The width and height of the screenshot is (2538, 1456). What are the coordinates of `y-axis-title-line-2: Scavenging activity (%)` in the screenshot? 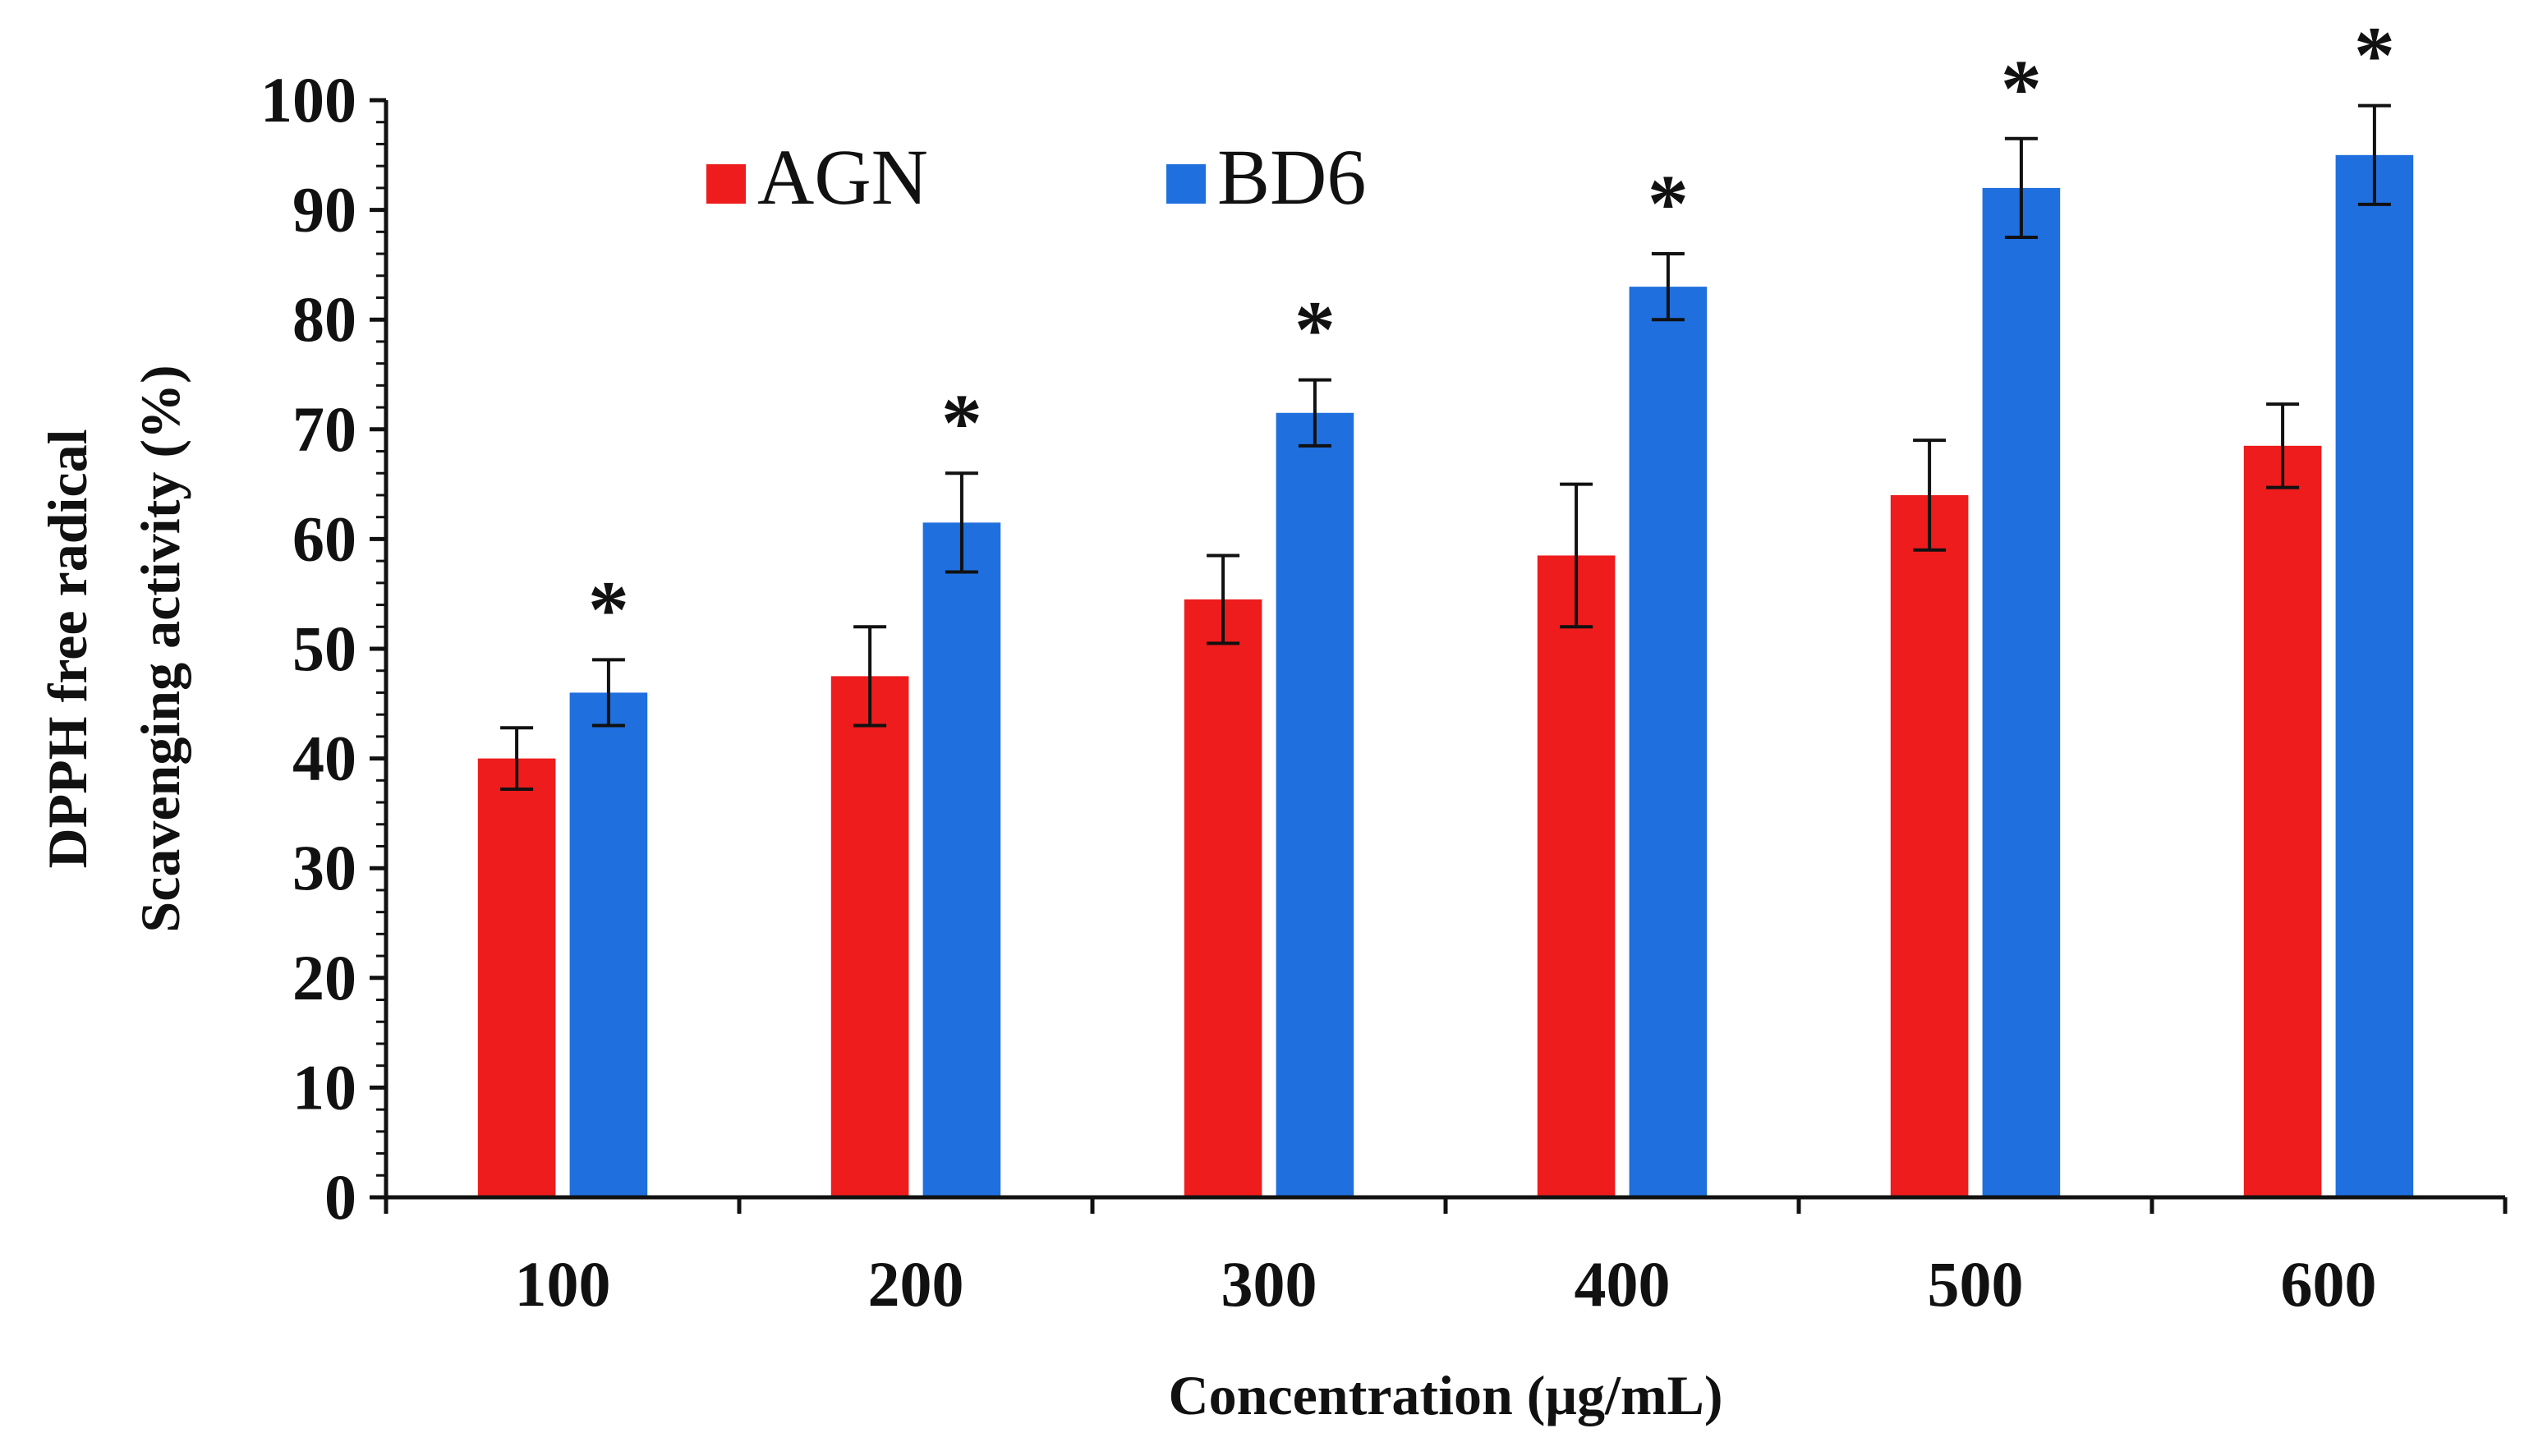 It's located at (160, 648).